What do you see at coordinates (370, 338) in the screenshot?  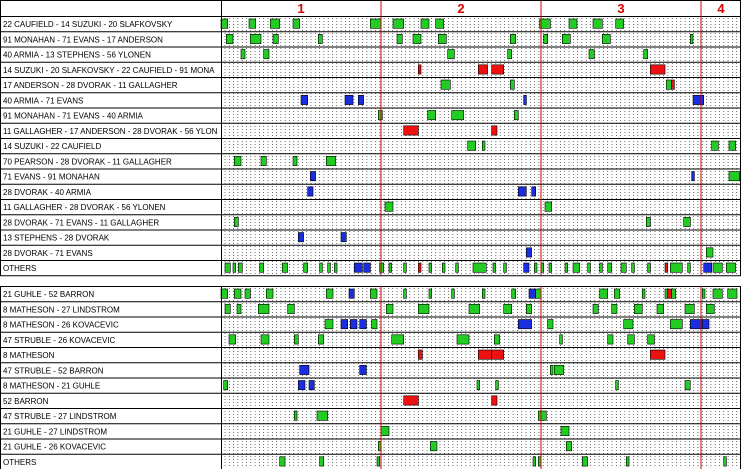 I see `timeline-row: 47 STRUBLE - 26 KOVACEVIC` at bounding box center [370, 338].